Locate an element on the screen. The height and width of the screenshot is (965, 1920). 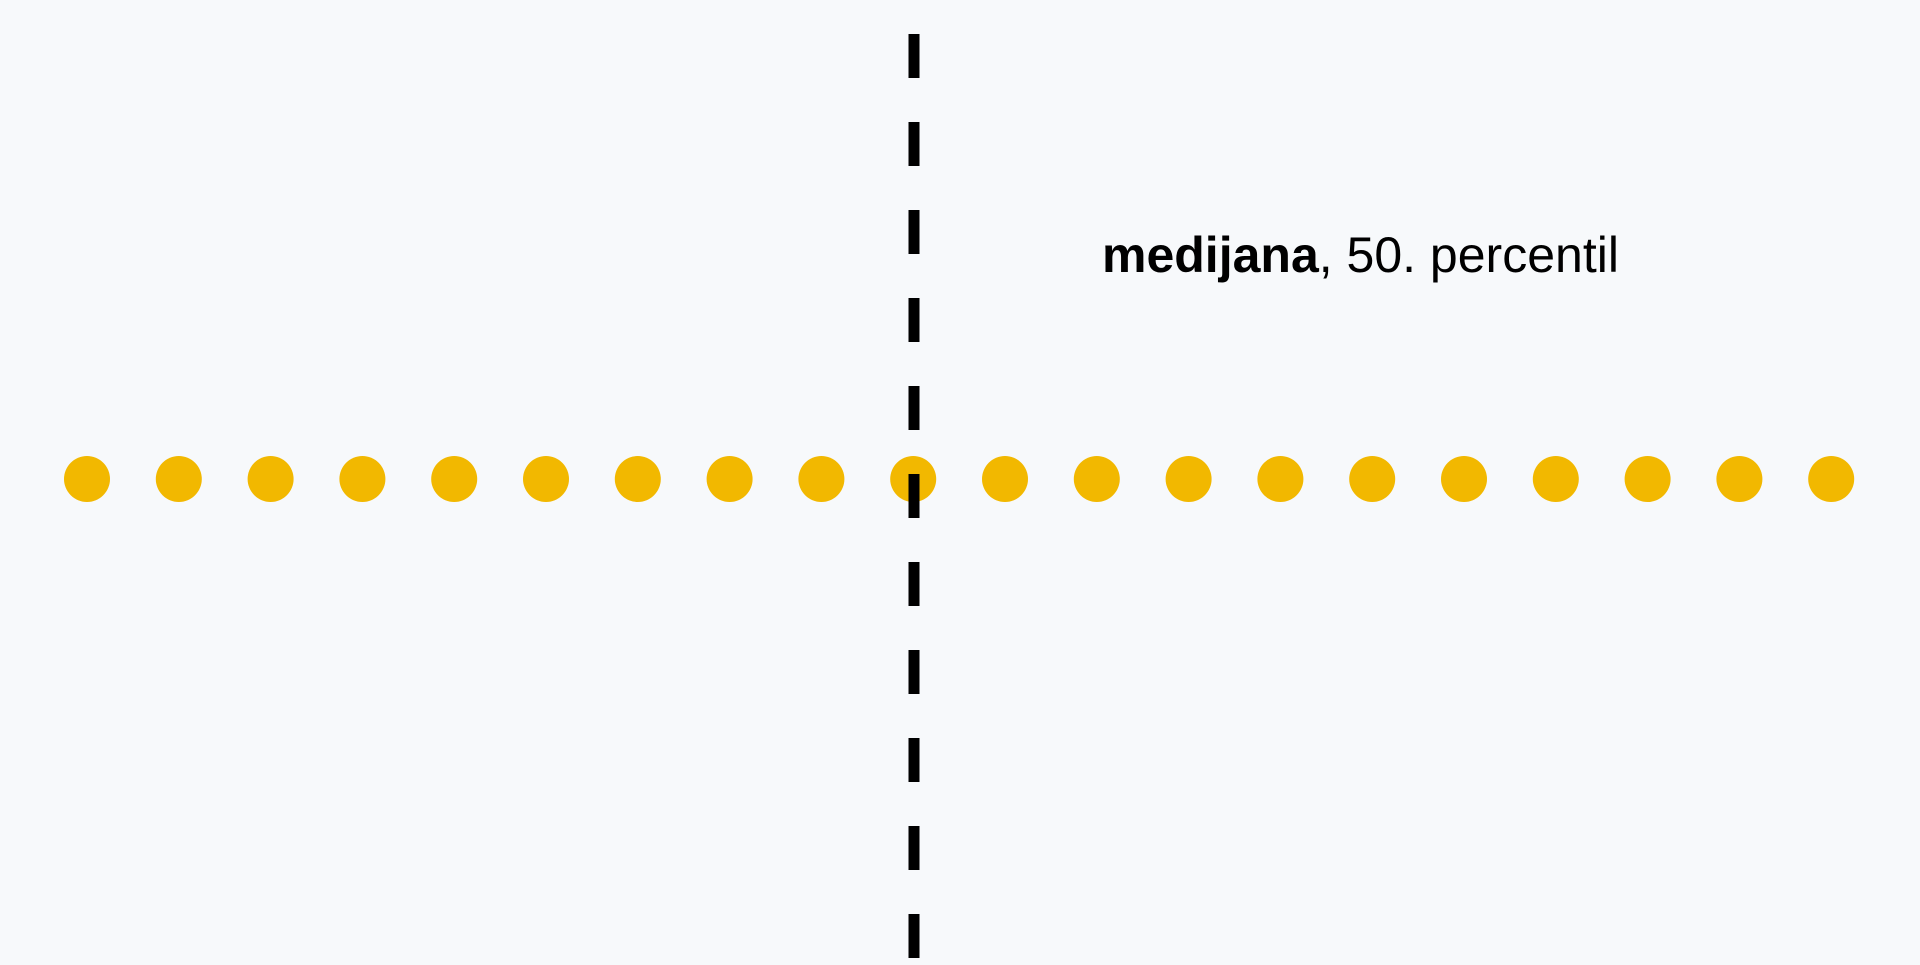
median-term: medijana is located at coordinates (1210, 255).